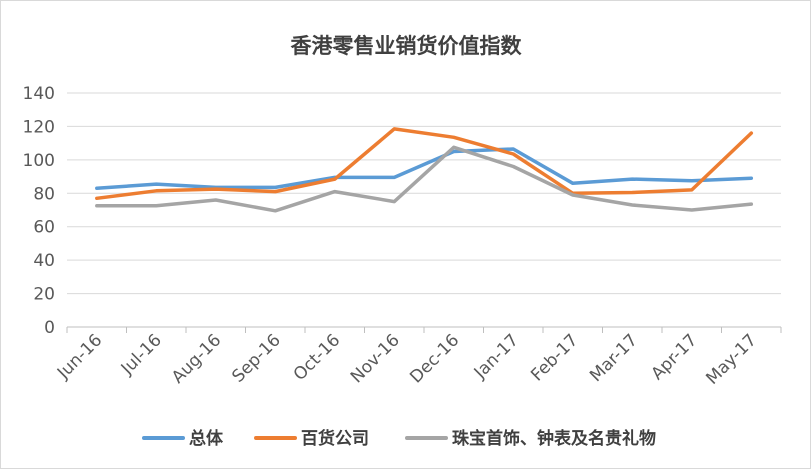  Describe the element at coordinates (39, 94) in the screenshot. I see `y-tick-label: 140` at that location.